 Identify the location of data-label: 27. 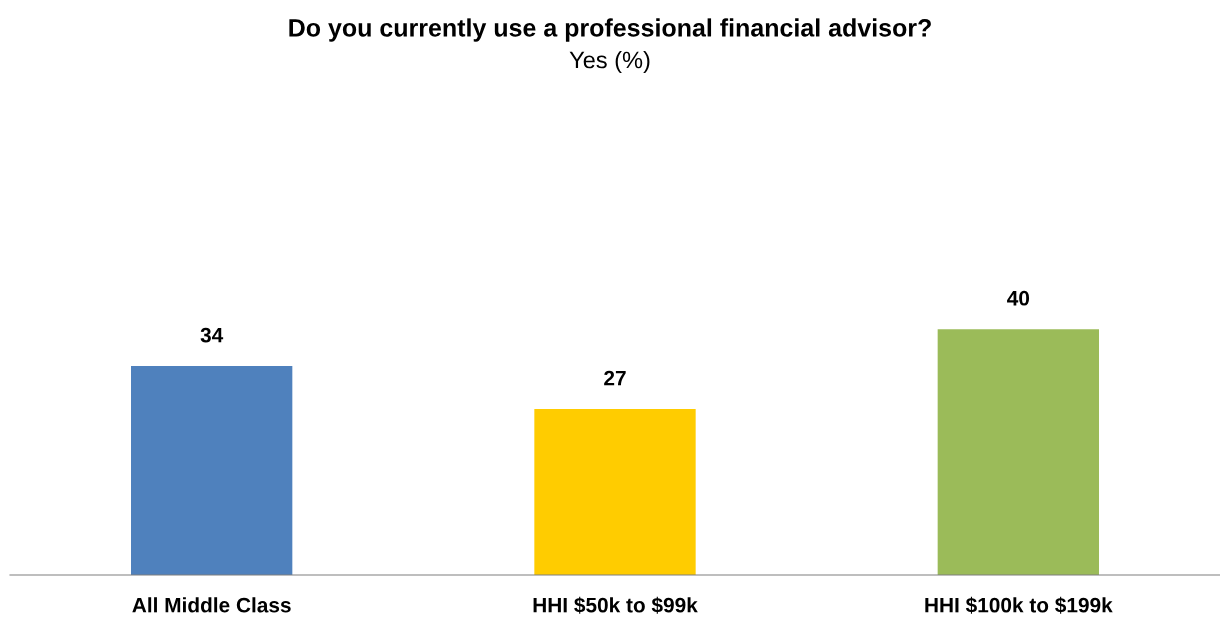
(615, 378).